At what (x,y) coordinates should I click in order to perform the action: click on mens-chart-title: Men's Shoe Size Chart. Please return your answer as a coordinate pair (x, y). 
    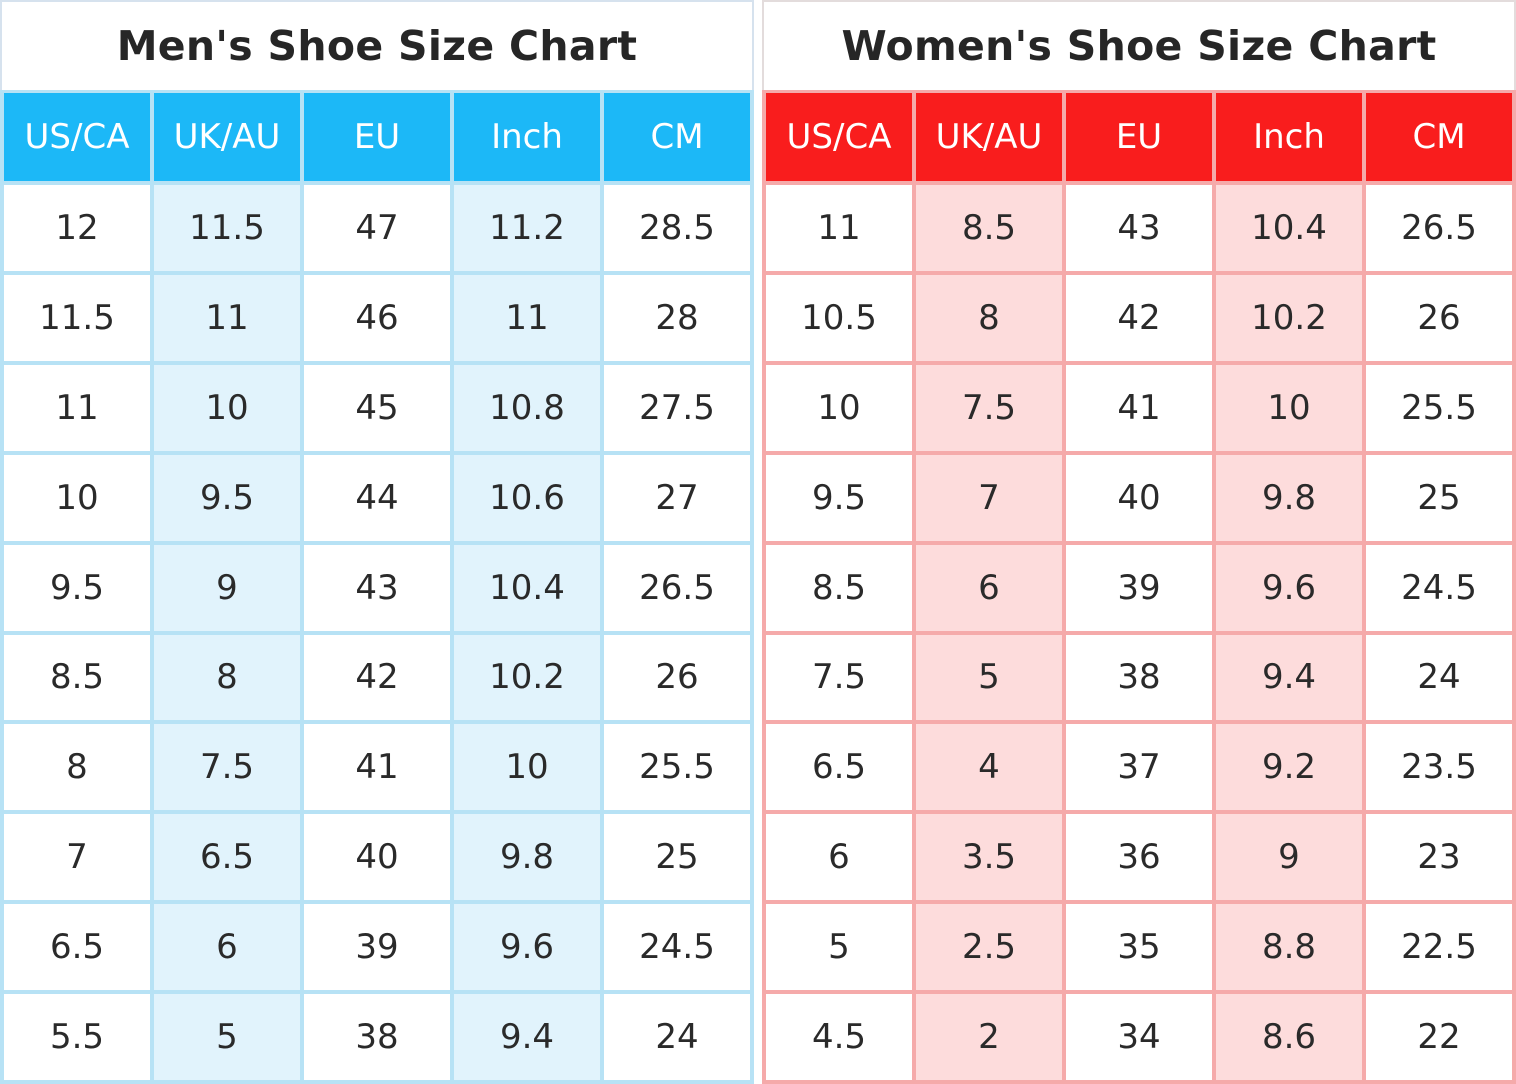
    Looking at the image, I should click on (377, 45).